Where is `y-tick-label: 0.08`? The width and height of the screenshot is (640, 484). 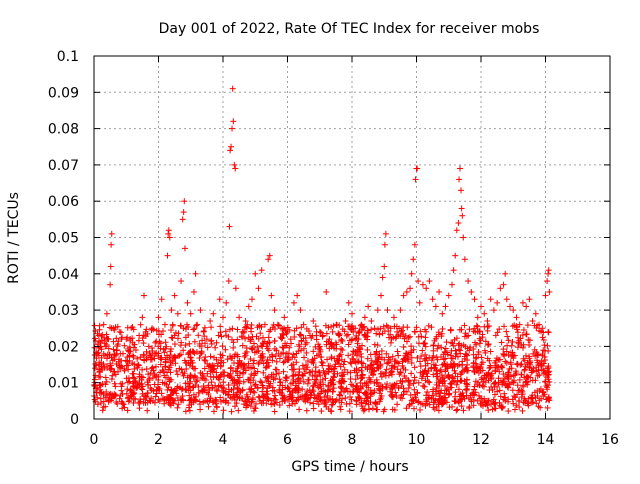 y-tick-label: 0.08 is located at coordinates (63, 130).